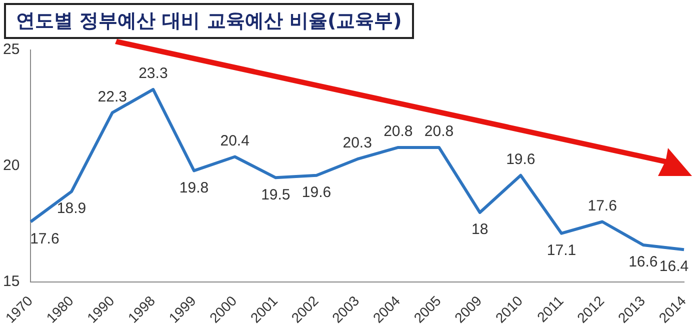 This screenshot has height=330, width=700. Describe the element at coordinates (194, 187) in the screenshot. I see `data-label: 19.8` at that location.